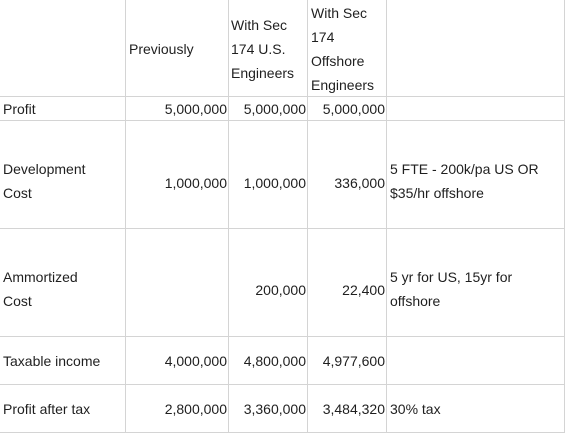  Describe the element at coordinates (323, 37) in the screenshot. I see `header-offshore-line-2: 174` at that location.